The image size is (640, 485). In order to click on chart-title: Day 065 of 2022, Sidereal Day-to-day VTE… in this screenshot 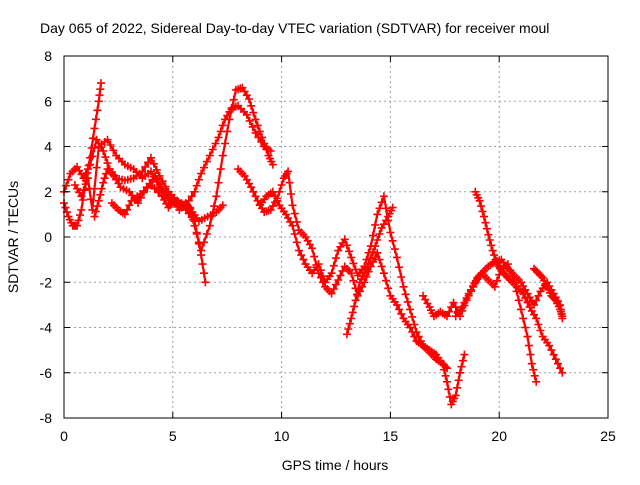, I will do `click(294, 28)`.